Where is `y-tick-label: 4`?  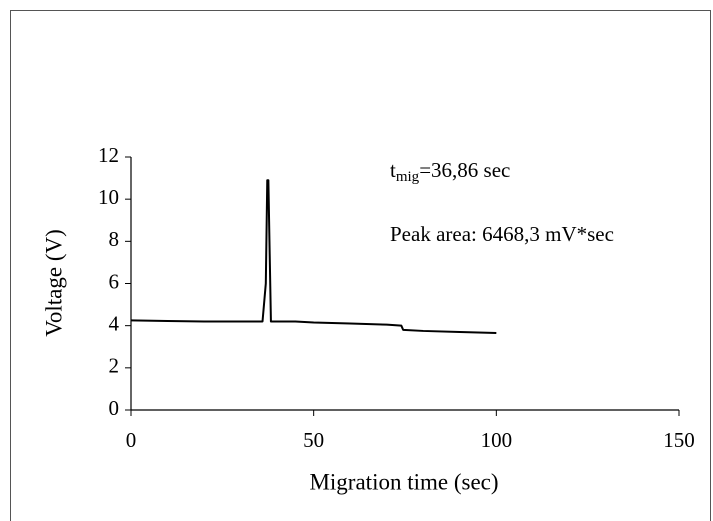 y-tick-label: 4 is located at coordinates (114, 323).